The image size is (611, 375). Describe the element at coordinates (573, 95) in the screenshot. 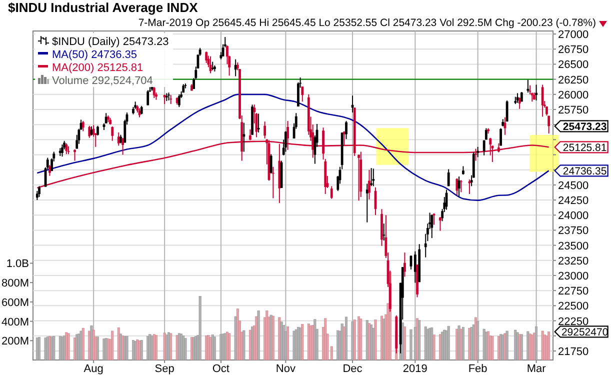

I see `y-tick-label: 26000` at that location.